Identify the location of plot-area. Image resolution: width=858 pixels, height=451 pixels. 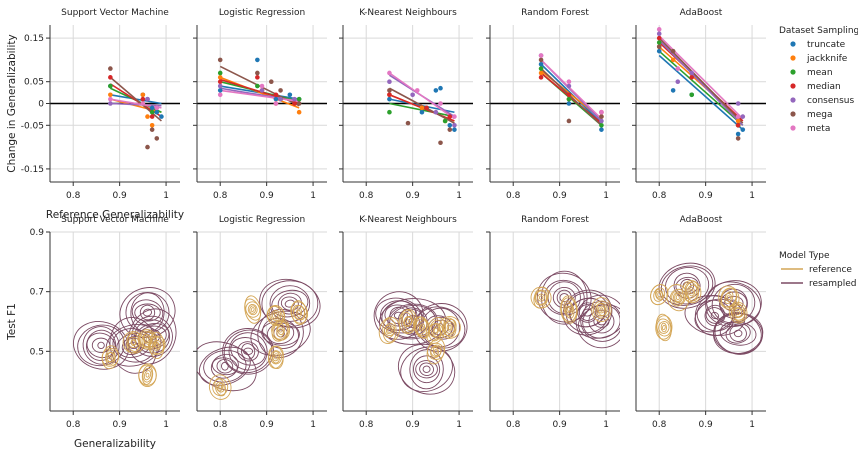
(571, 92).